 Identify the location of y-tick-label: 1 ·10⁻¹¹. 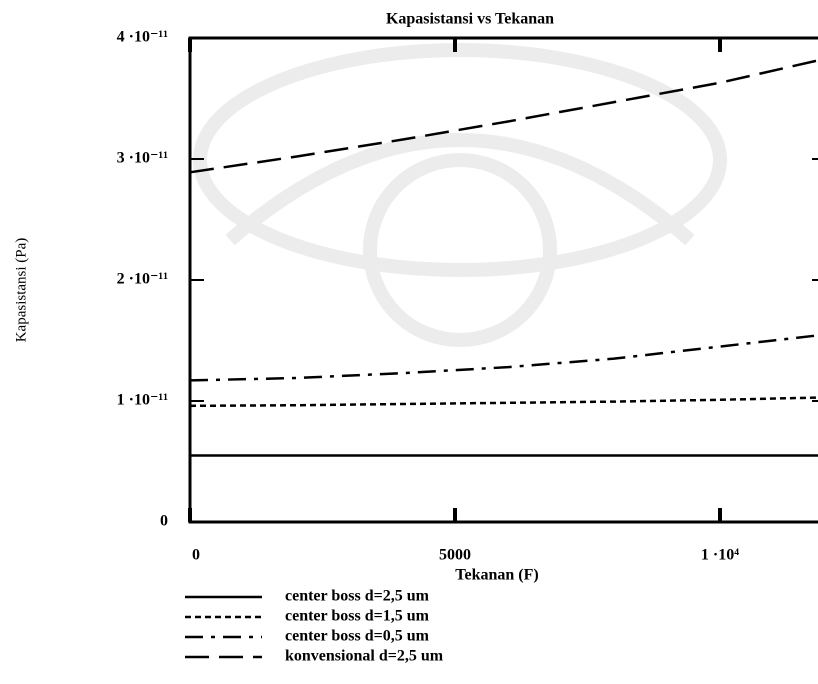
(143, 400).